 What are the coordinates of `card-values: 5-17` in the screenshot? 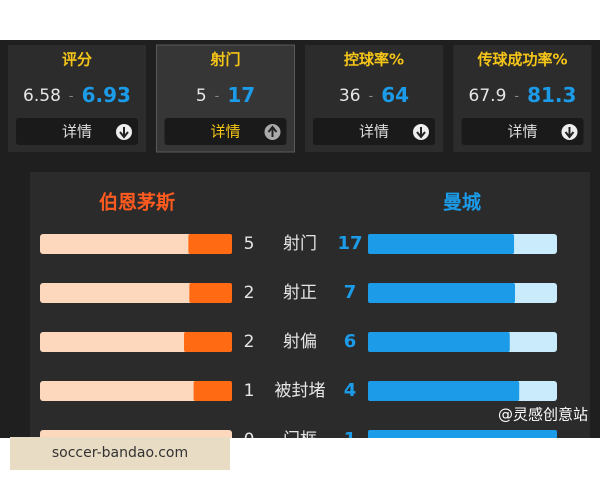 It's located at (225, 95).